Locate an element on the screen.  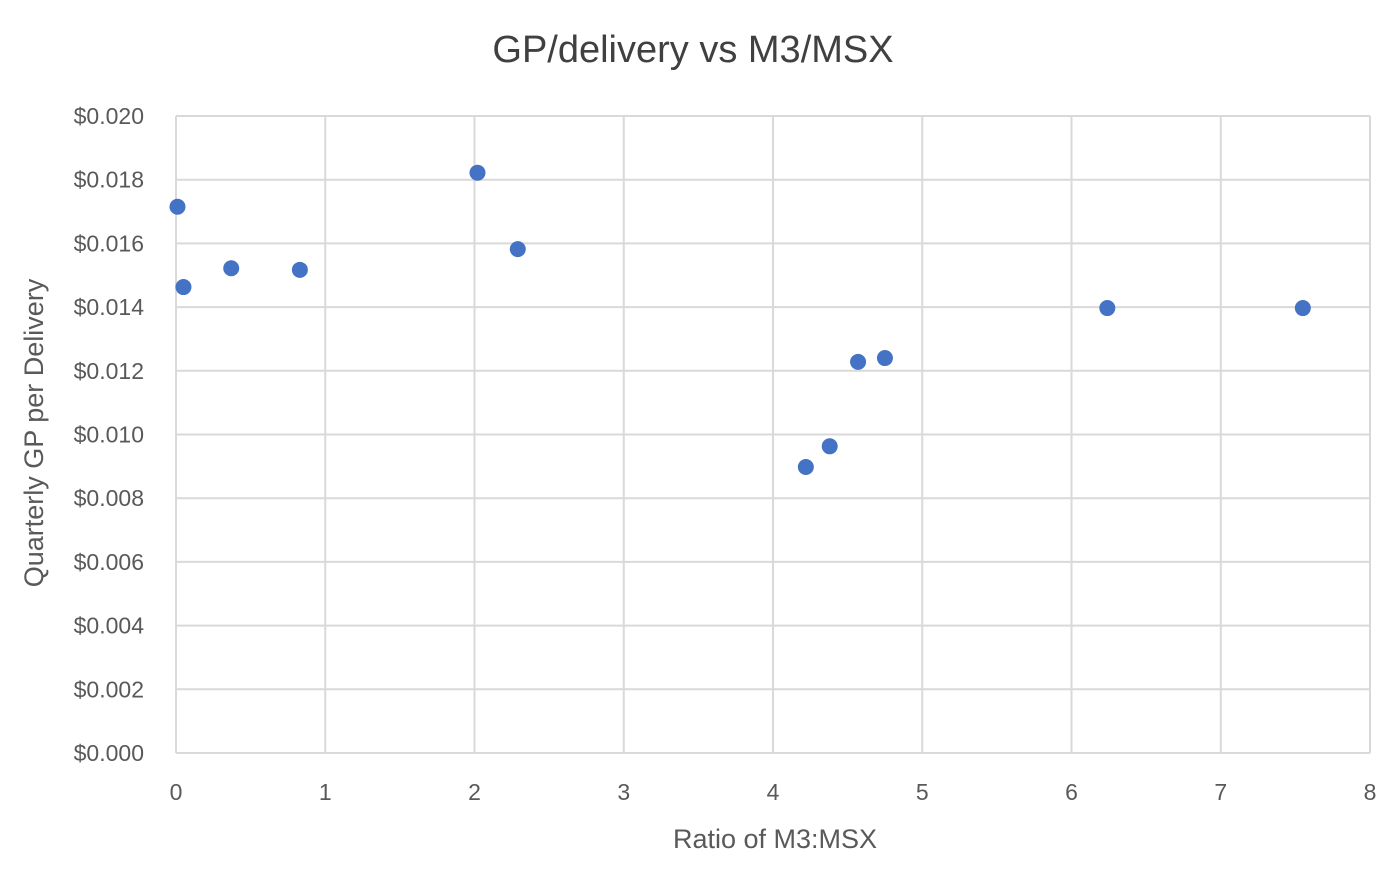
y-tick-label: $0.002 is located at coordinates (109, 689).